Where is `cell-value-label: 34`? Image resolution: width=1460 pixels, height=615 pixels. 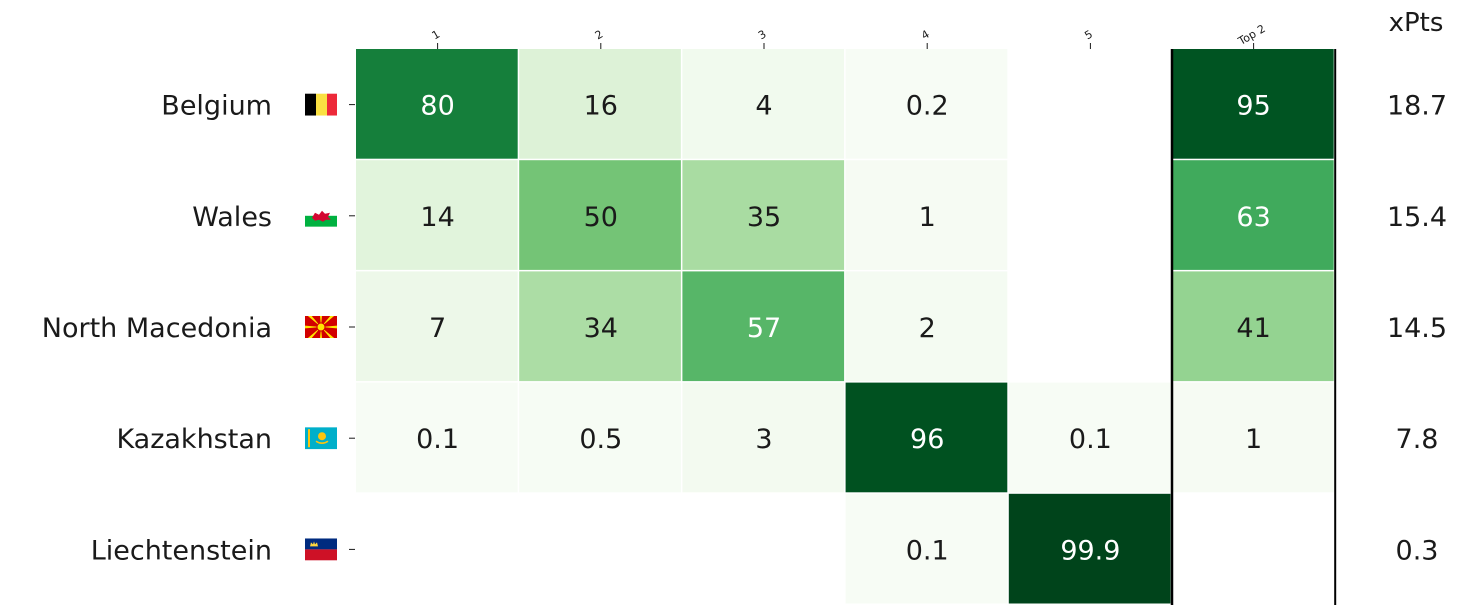 cell-value-label: 34 is located at coordinates (601, 328).